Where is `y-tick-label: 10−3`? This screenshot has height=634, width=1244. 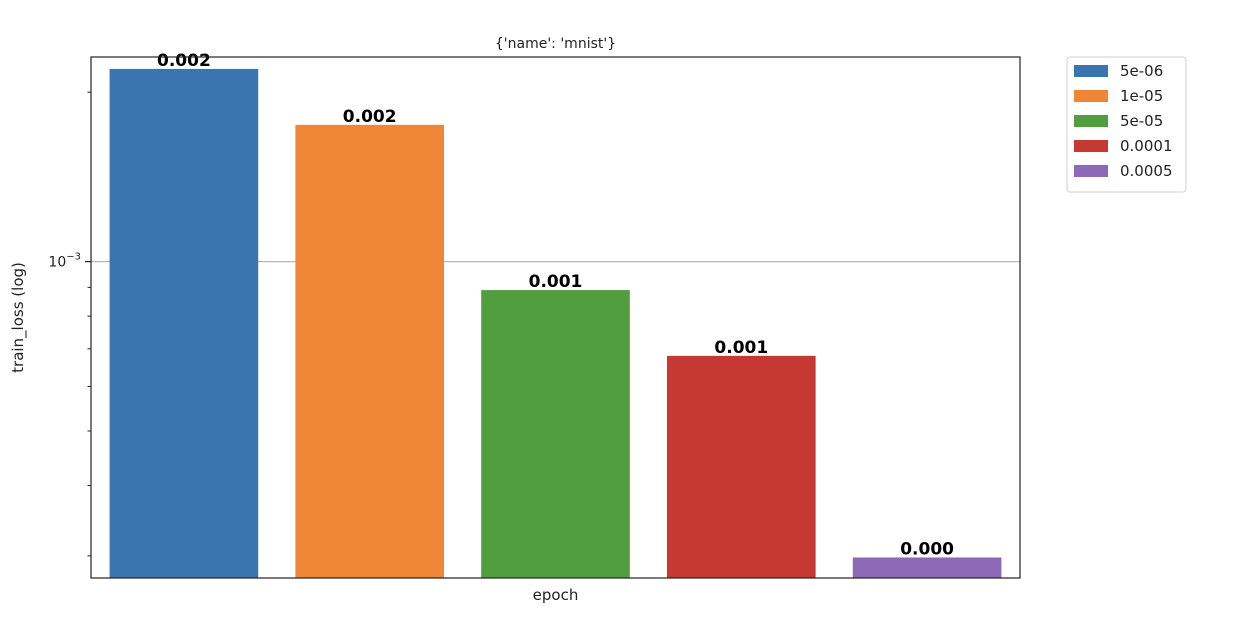 y-tick-label: 10−3 is located at coordinates (64, 261).